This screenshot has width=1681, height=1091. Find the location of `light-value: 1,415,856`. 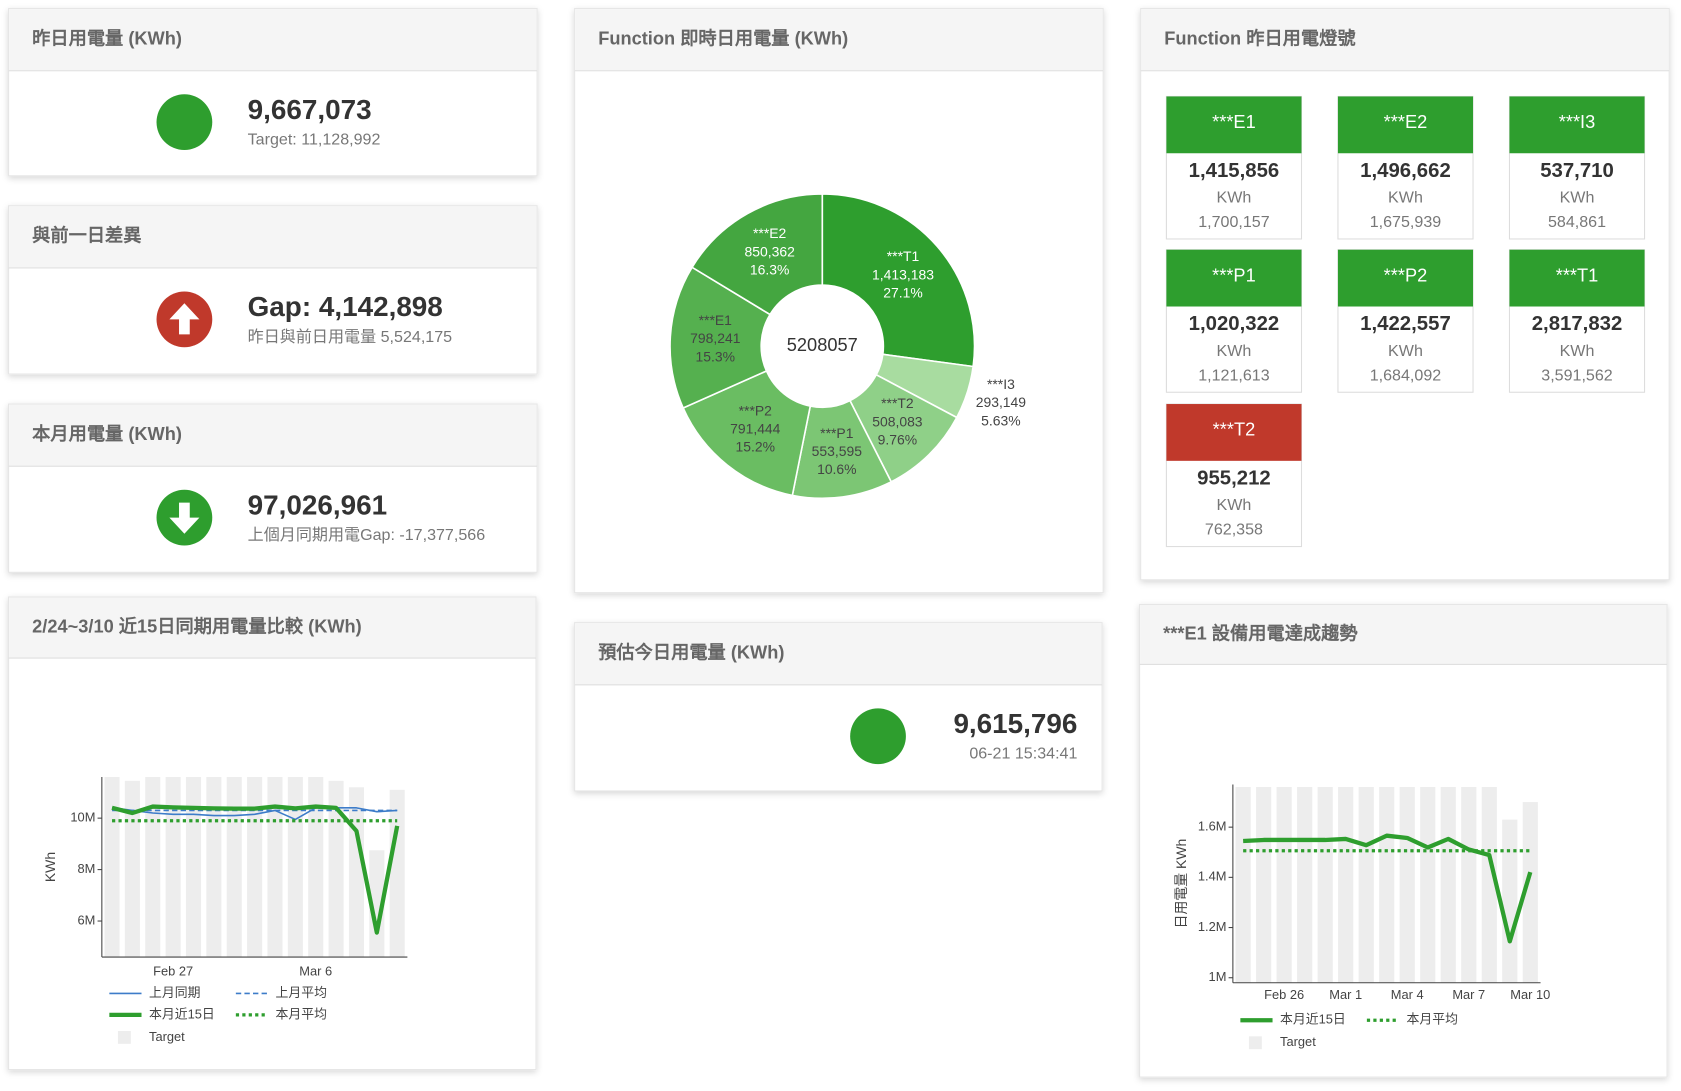

light-value: 1,415,856 is located at coordinates (1234, 171).